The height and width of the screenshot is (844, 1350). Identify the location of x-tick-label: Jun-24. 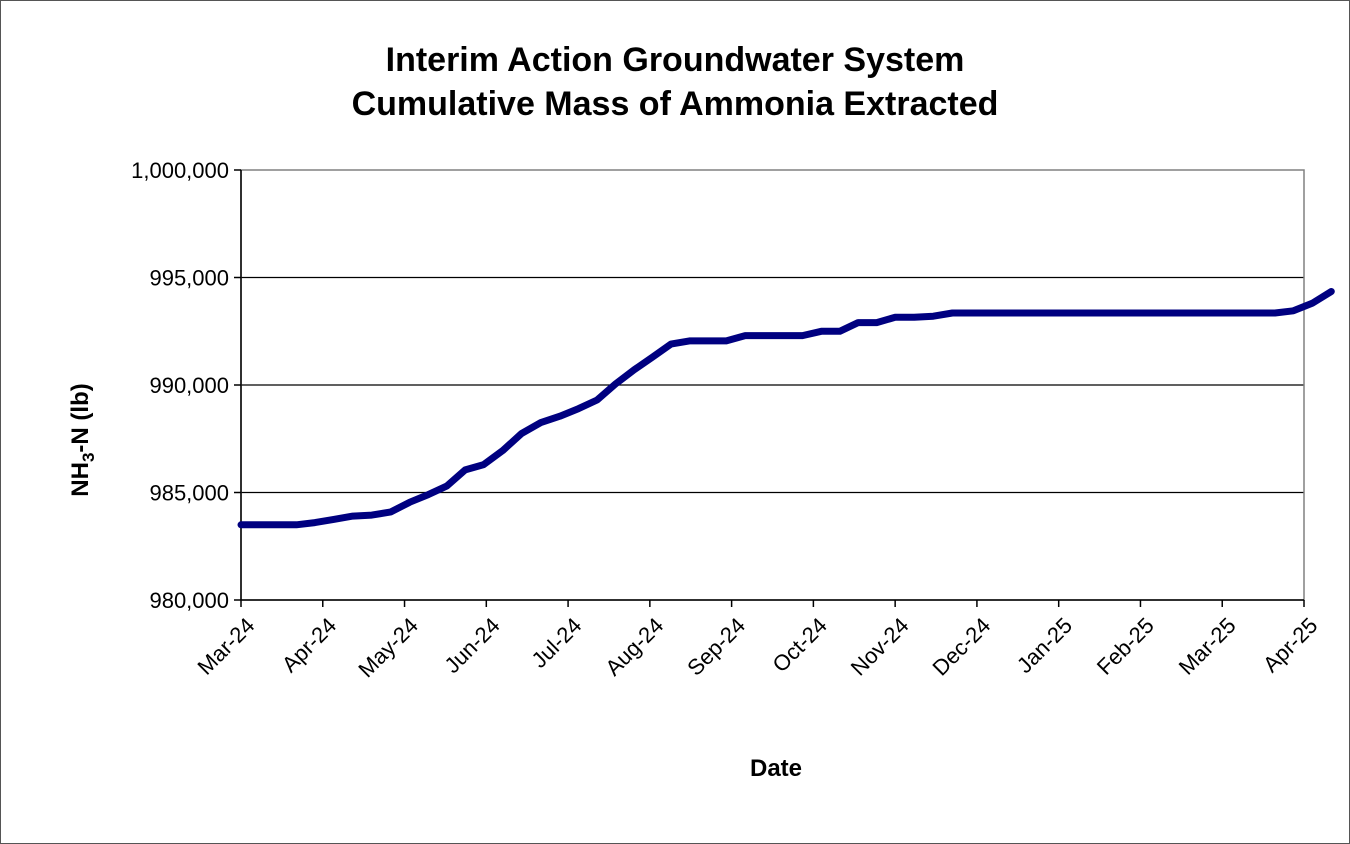
(471, 645).